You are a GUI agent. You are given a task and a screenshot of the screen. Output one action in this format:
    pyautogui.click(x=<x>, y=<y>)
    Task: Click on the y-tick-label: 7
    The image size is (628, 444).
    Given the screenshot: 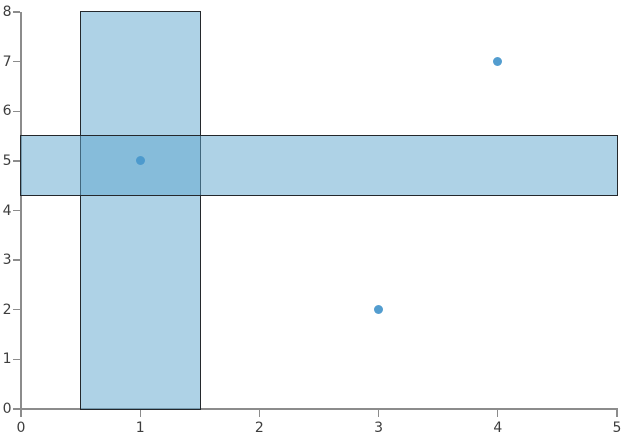 What is the action you would take?
    pyautogui.click(x=7, y=61)
    